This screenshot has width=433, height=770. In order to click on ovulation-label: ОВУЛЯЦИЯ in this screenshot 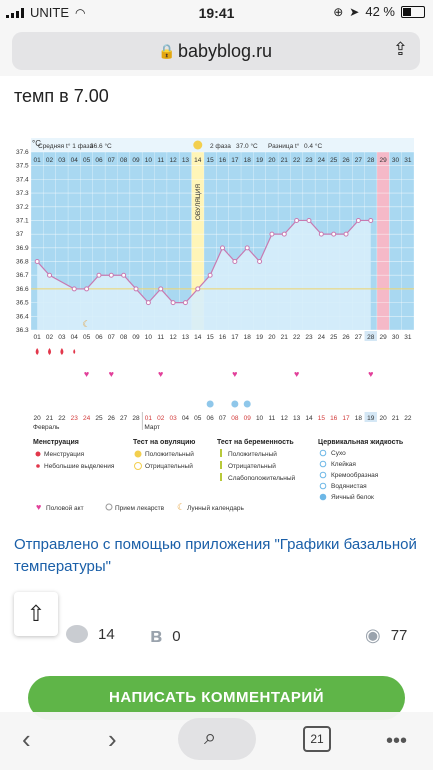, I will do `click(198, 202)`.